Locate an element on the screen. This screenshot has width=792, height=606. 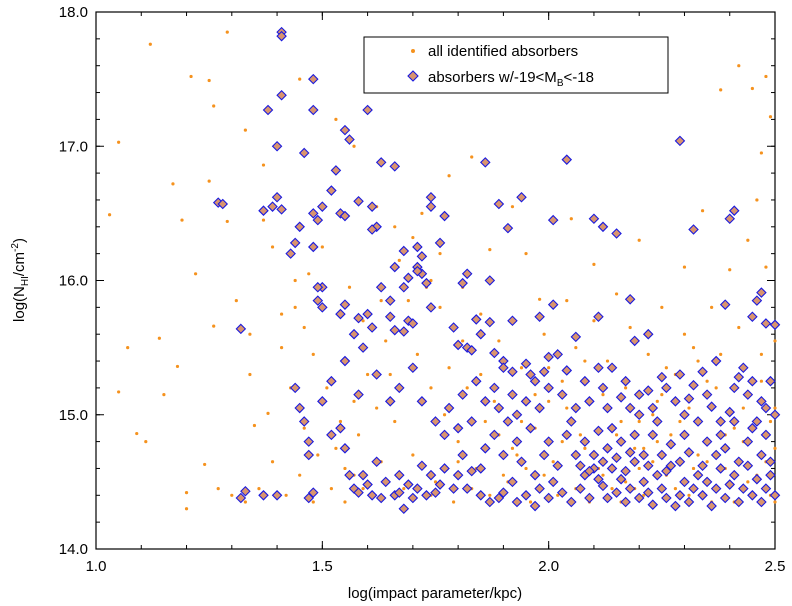
legend-box is located at coordinates (516, 65).